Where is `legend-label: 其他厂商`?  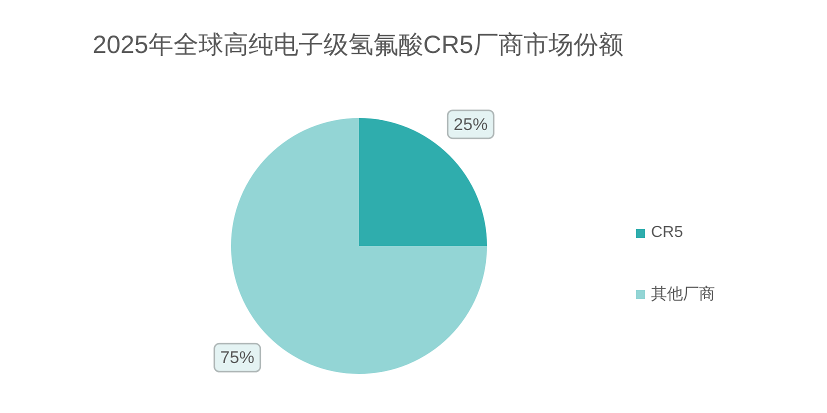 legend-label: 其他厂商 is located at coordinates (683, 294).